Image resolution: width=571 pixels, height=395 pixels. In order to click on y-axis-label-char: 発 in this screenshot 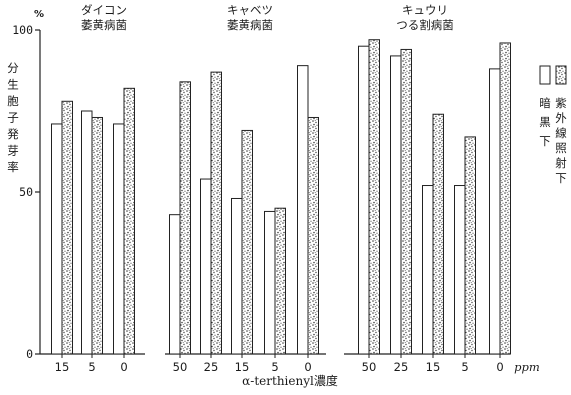, I will do `click(13, 134)`.